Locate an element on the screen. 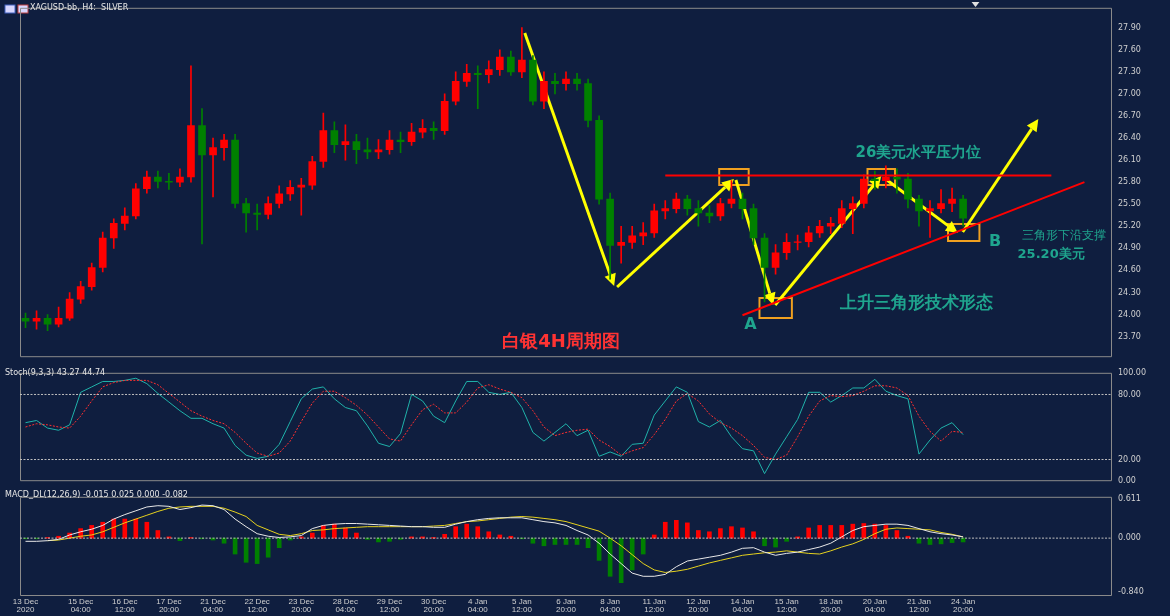 The width and height of the screenshot is (1170, 616). chart-title: MACD_DL(12,26,9) -0.015 0.025 0.000 -0.082 is located at coordinates (96, 495).